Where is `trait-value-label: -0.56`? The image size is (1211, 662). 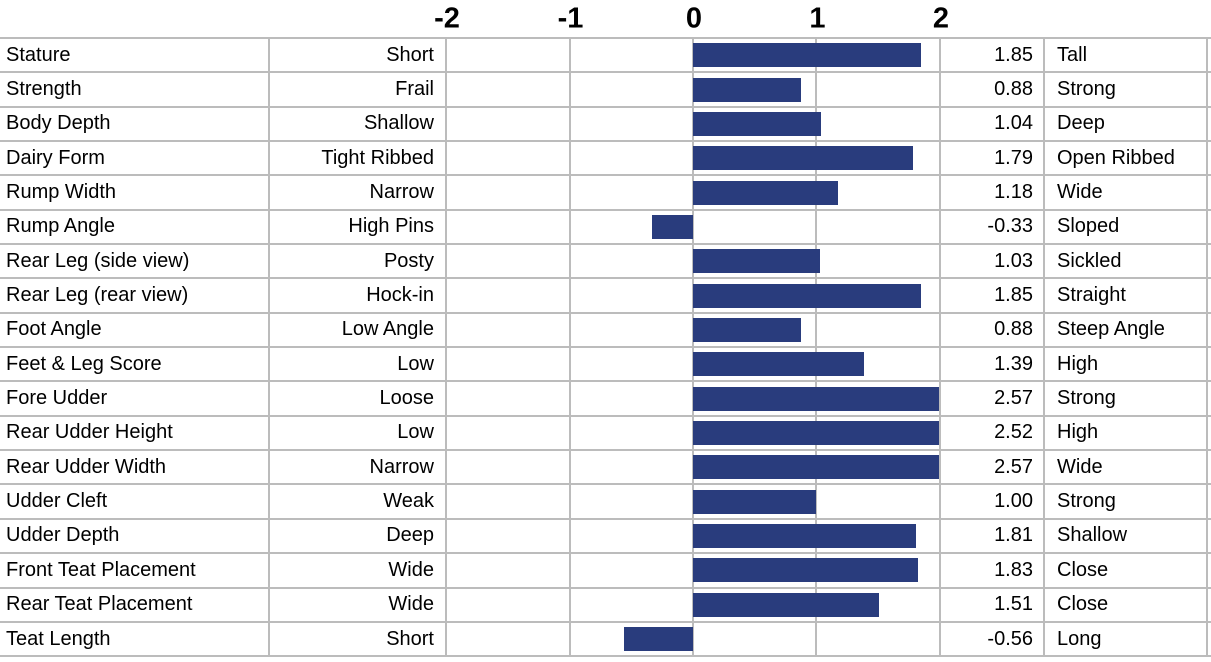 trait-value-label: -0.56 is located at coordinates (993, 639).